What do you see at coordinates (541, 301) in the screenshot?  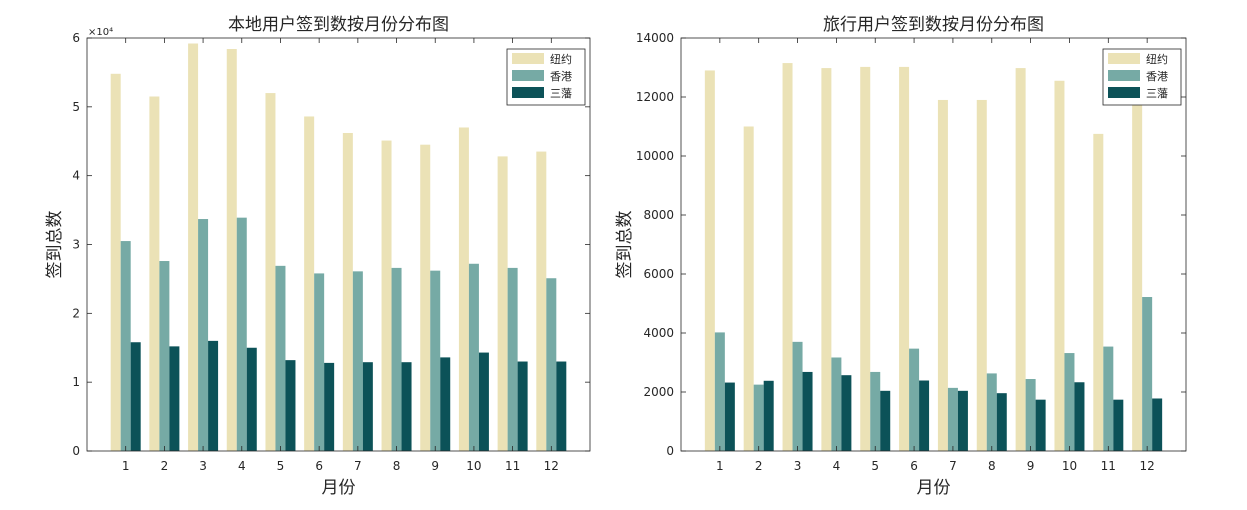 I see `local-bar-纽约-12` at bounding box center [541, 301].